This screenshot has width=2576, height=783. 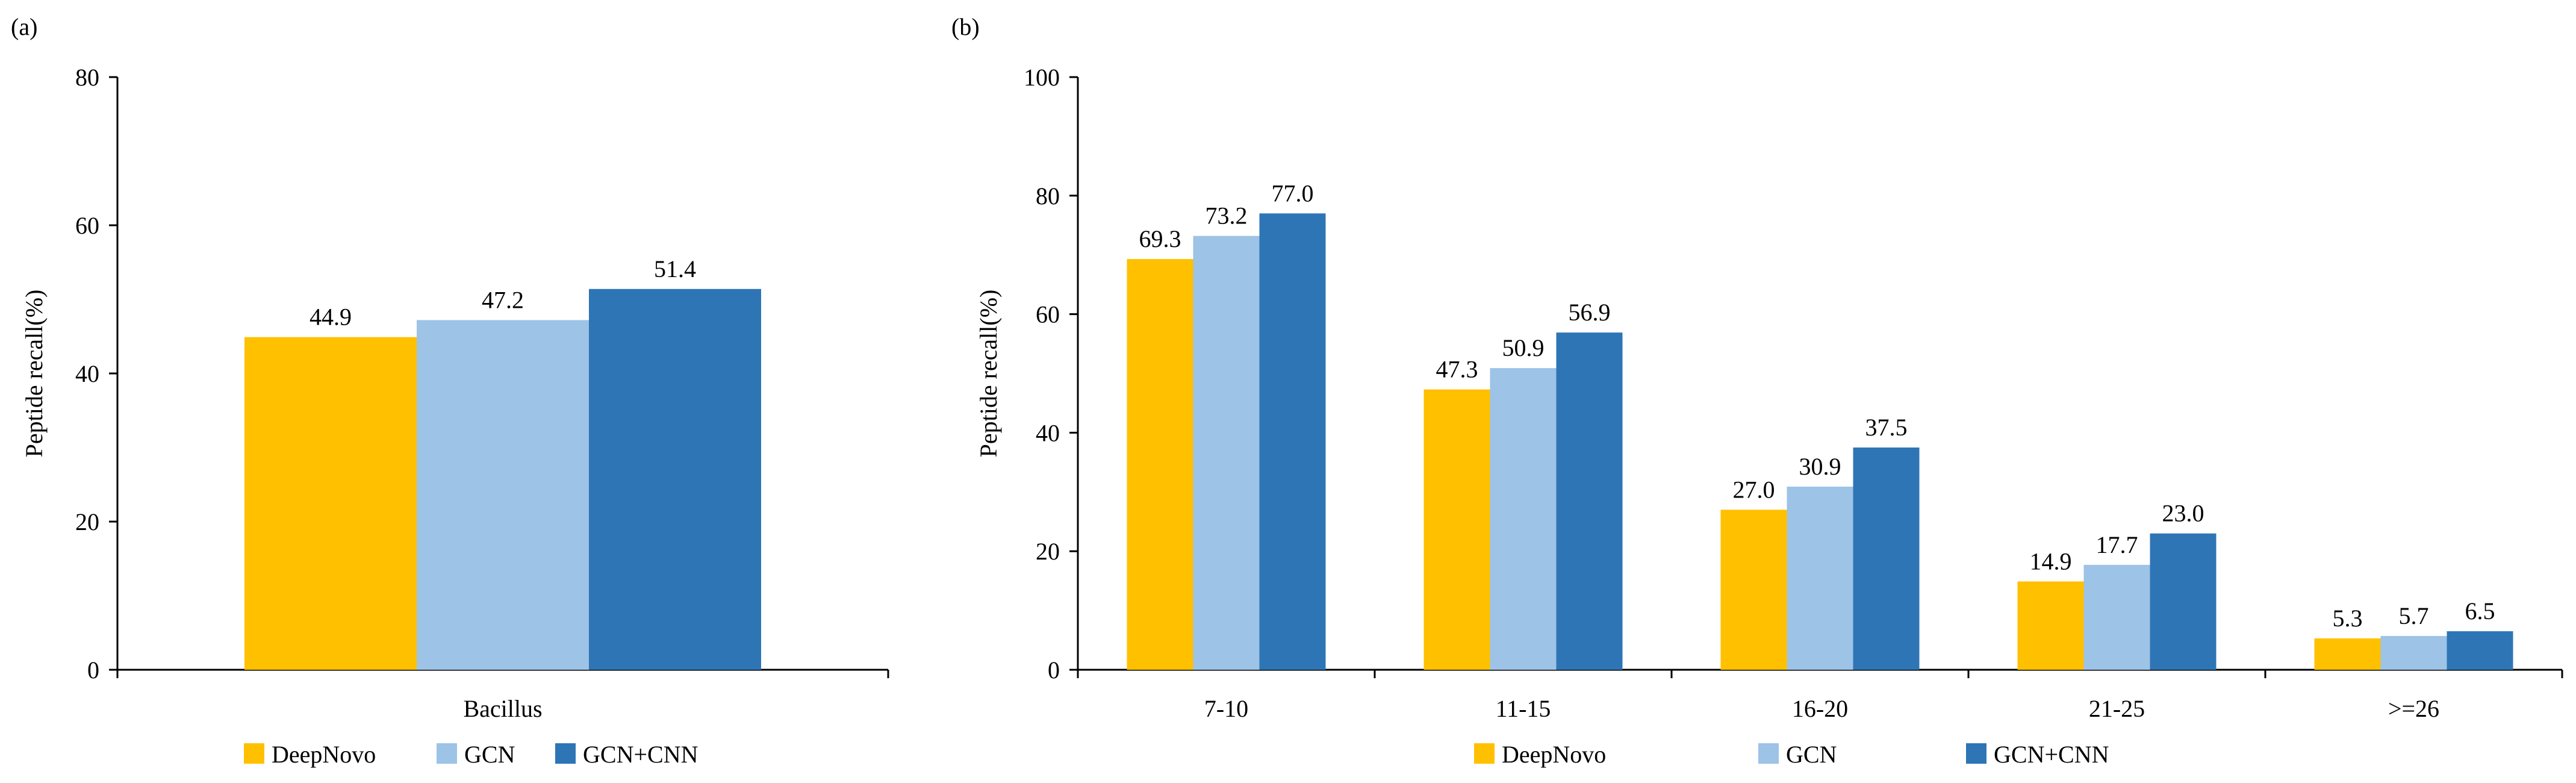 I want to click on data-label: 51.4, so click(x=675, y=268).